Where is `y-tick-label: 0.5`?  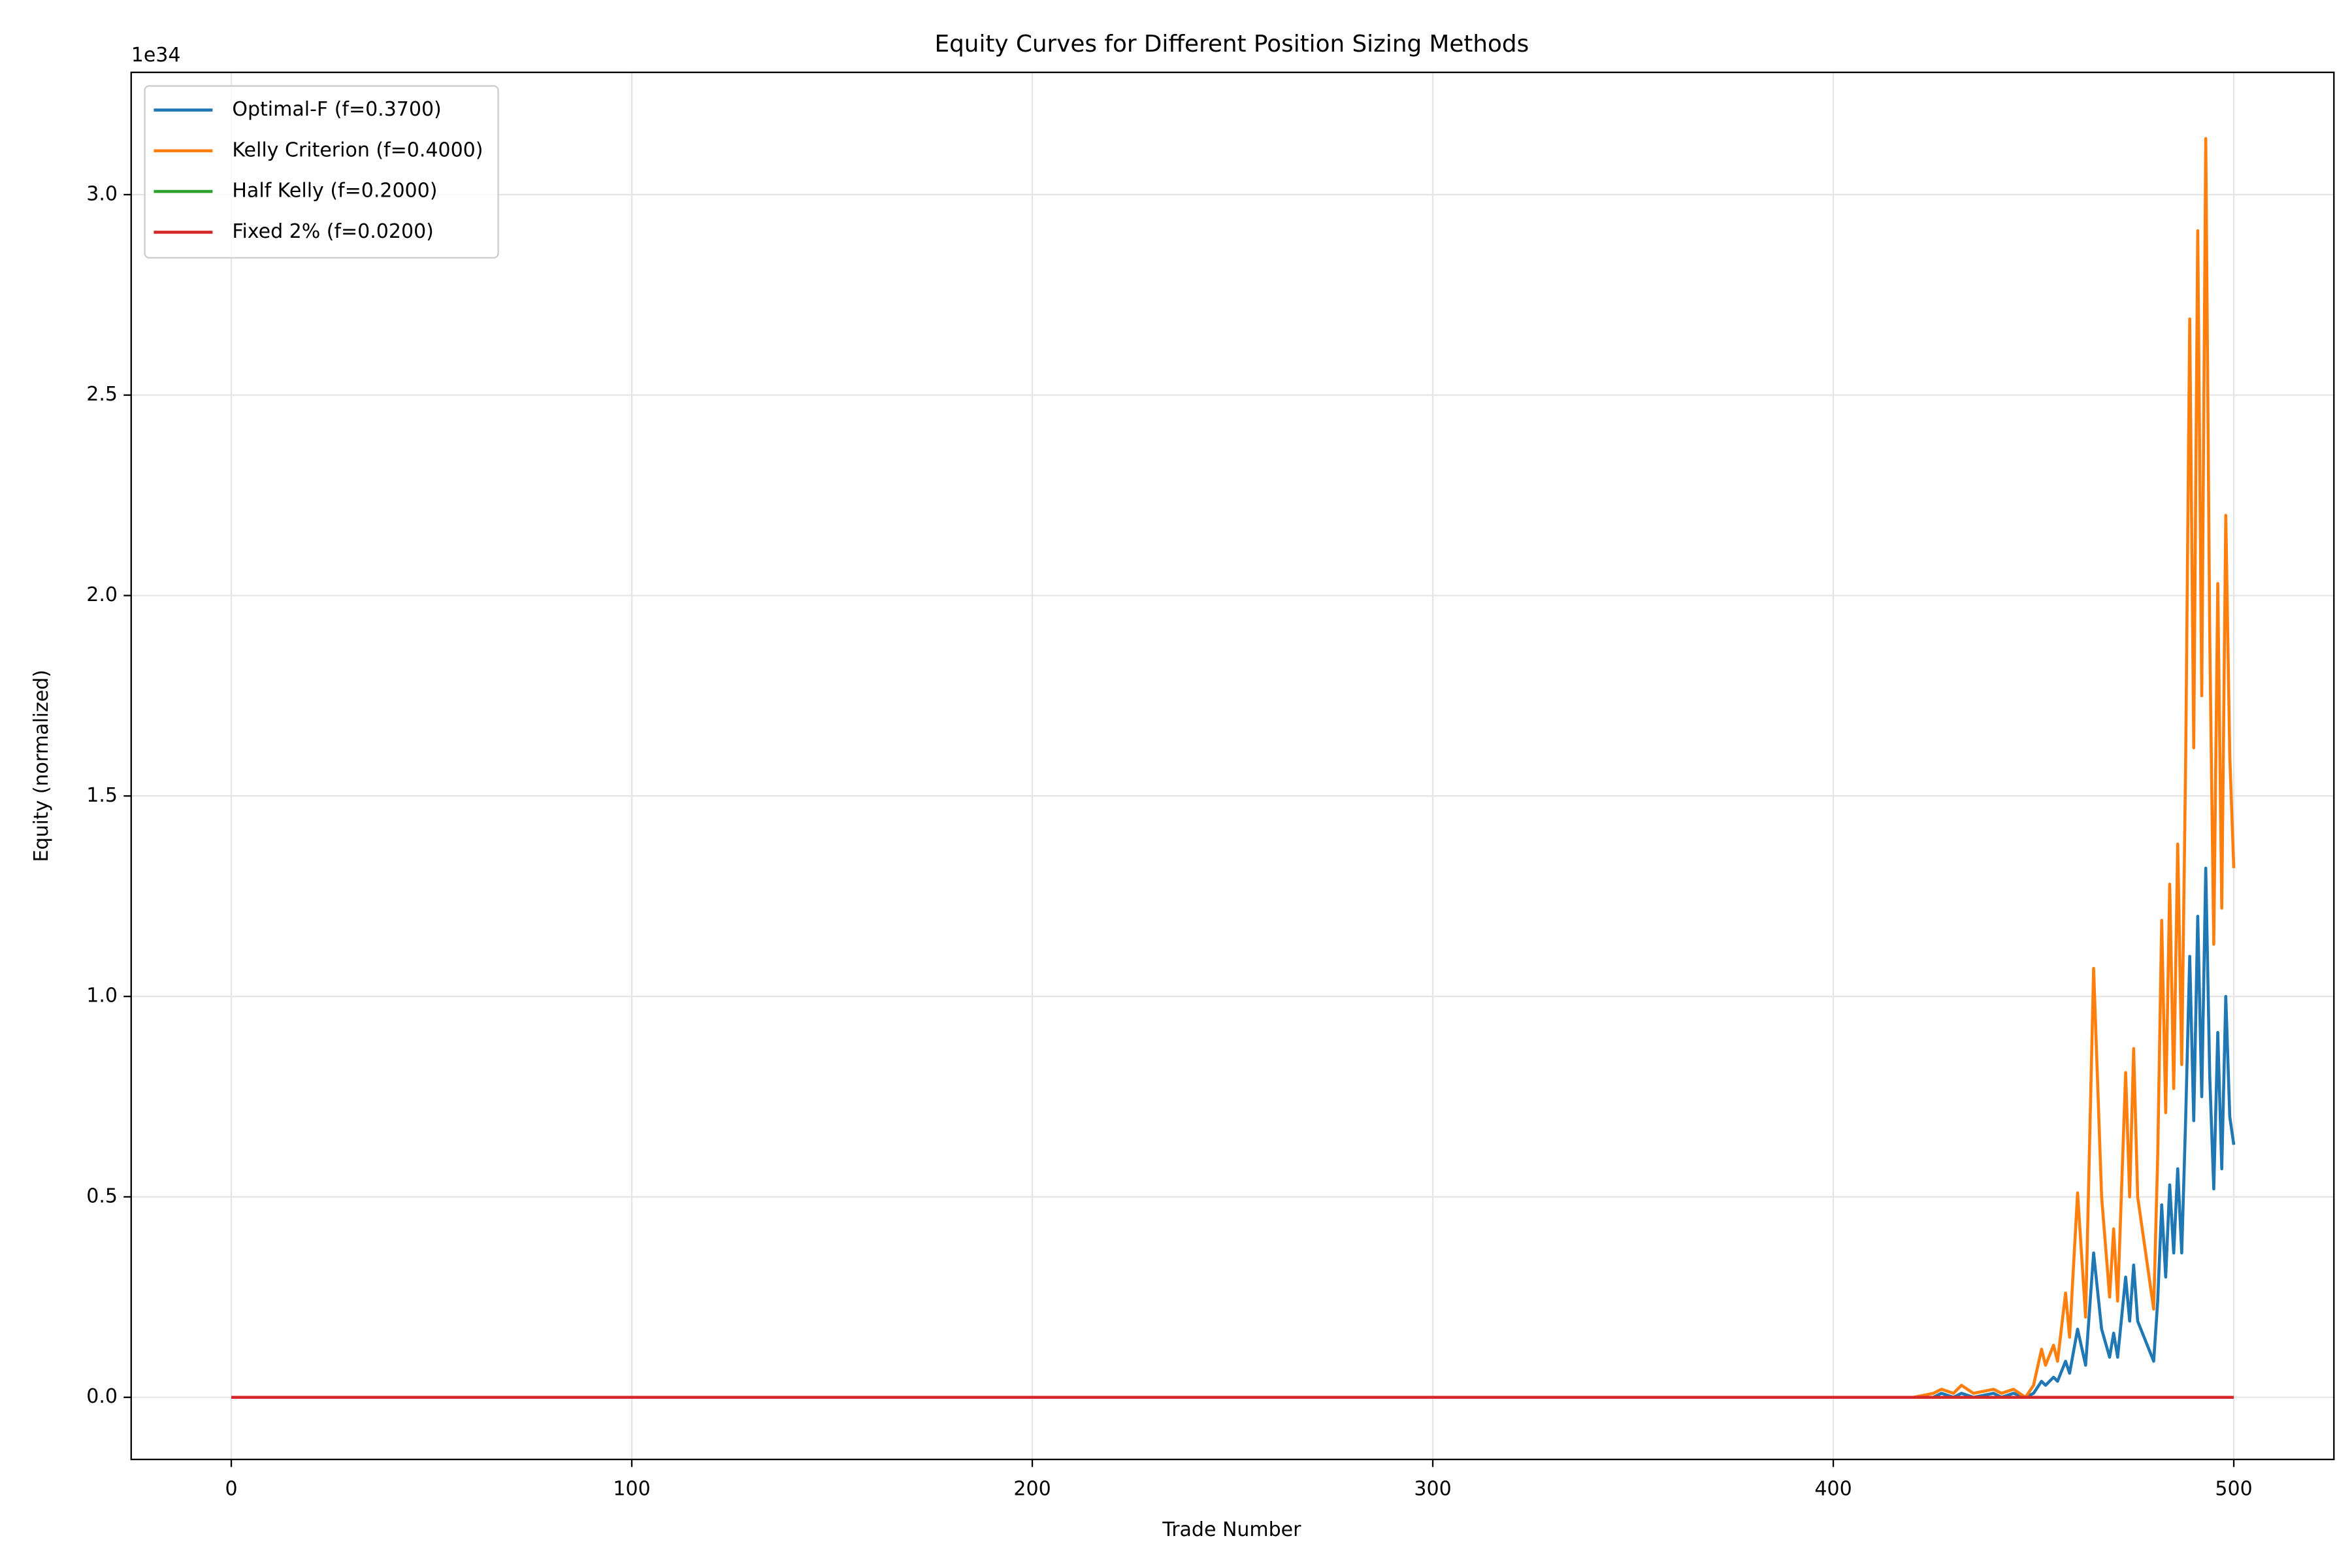 y-tick-label: 0.5 is located at coordinates (102, 1195).